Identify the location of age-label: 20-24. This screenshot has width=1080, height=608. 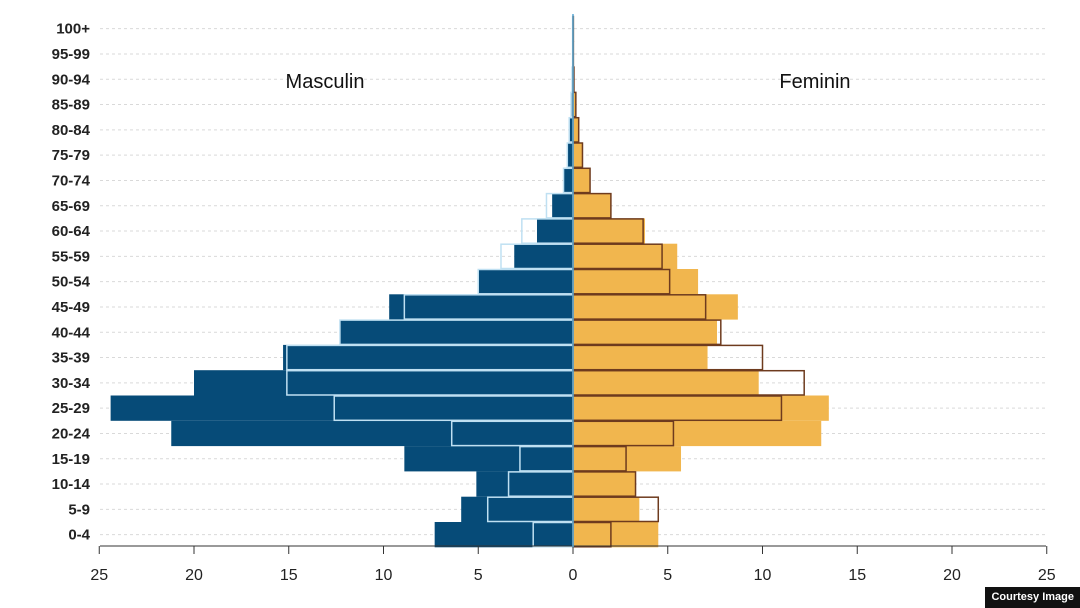
(71, 433).